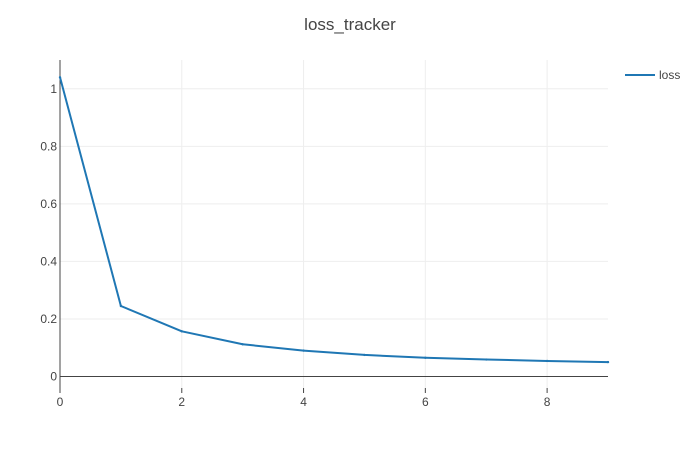 The image size is (700, 450). Describe the element at coordinates (53, 89) in the screenshot. I see `y-tick-label-5: 1` at that location.